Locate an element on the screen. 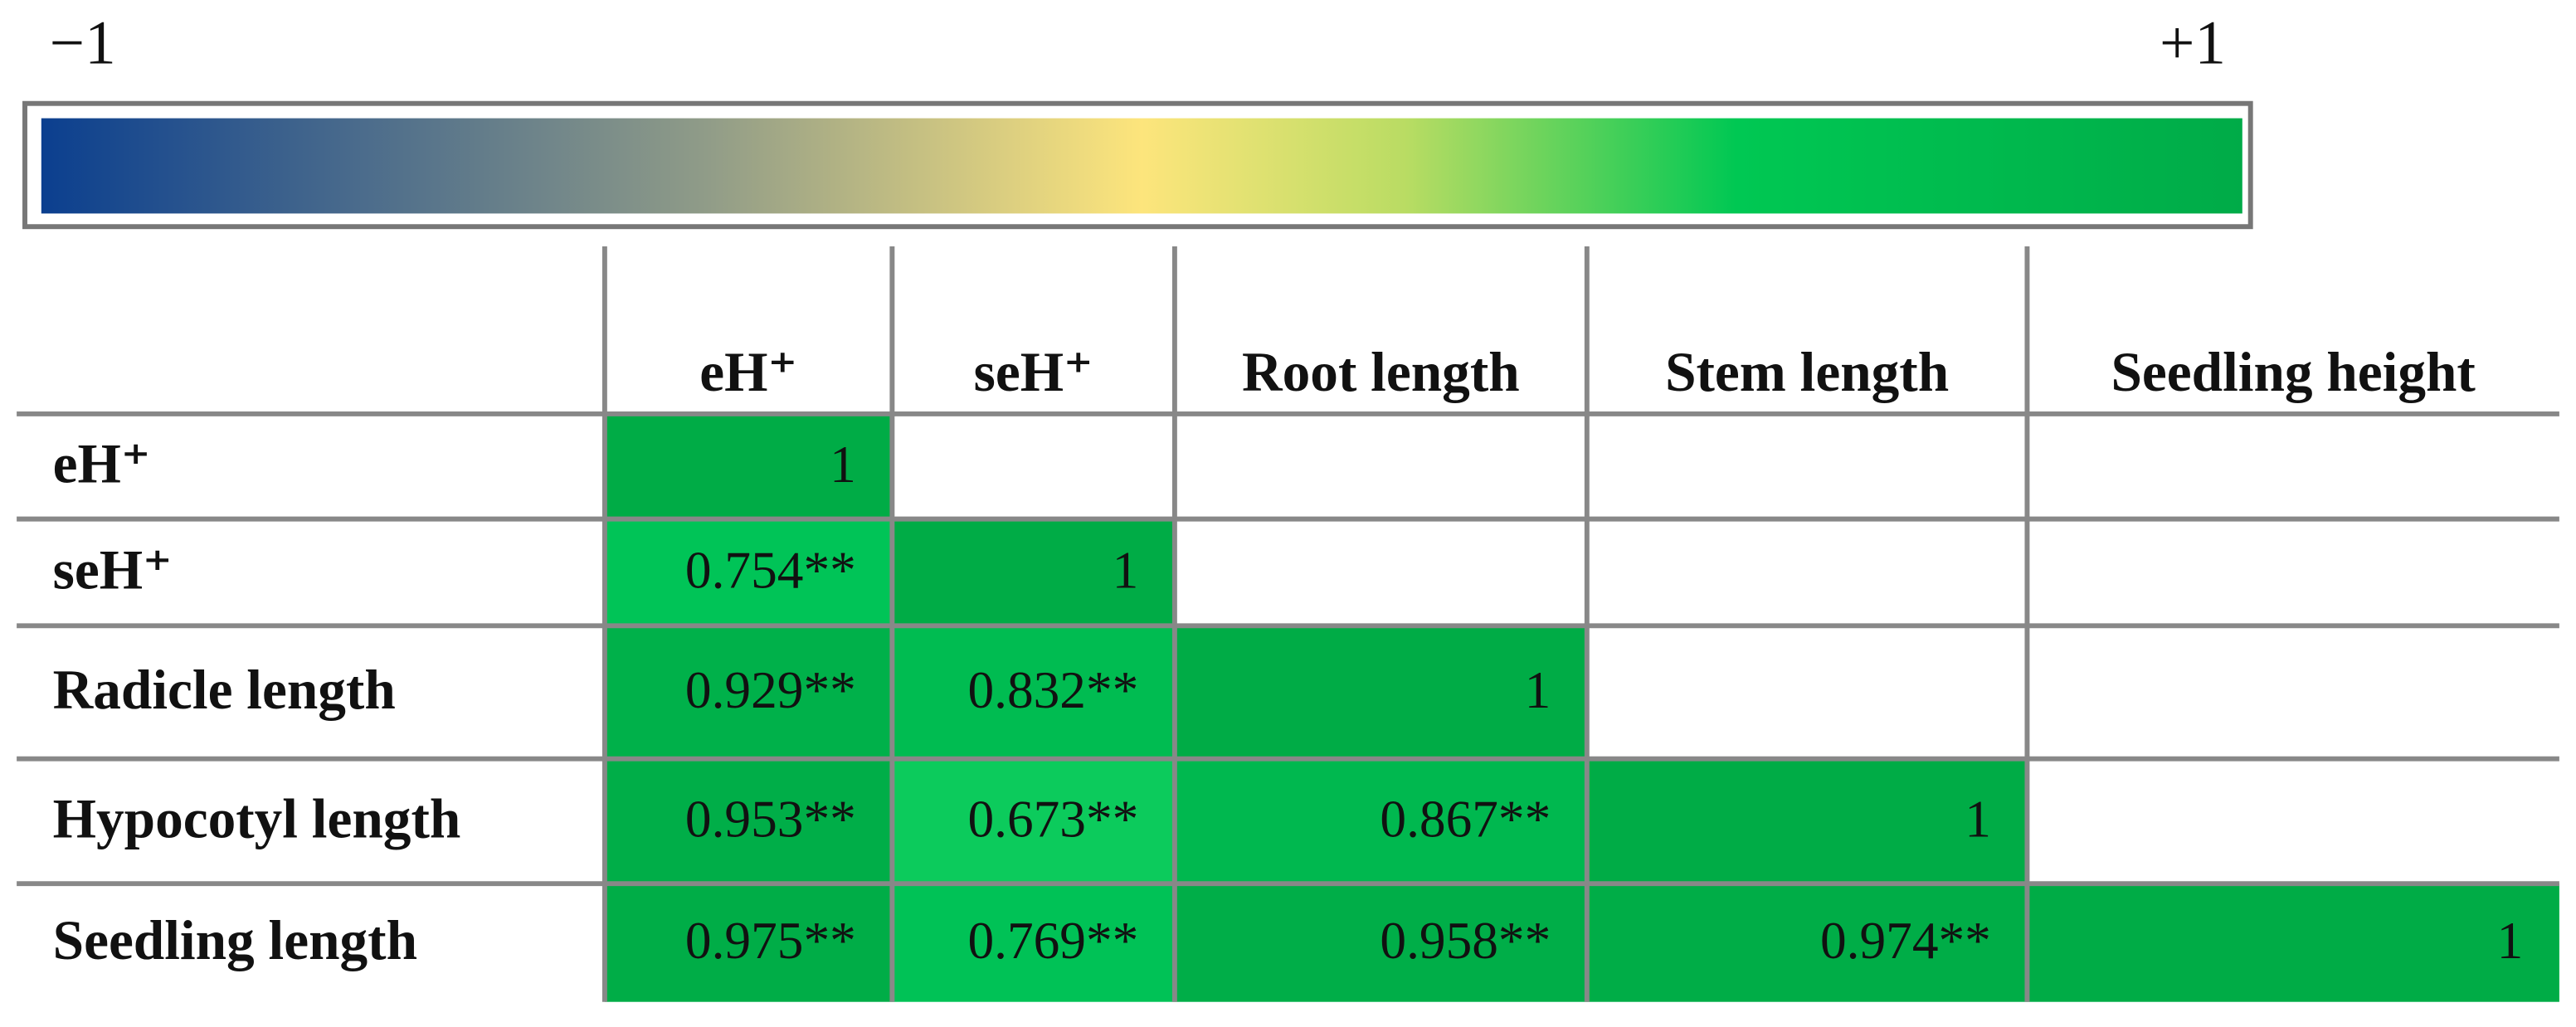 This screenshot has width=2576, height=1027. colorbar-max: +1 is located at coordinates (2193, 43).